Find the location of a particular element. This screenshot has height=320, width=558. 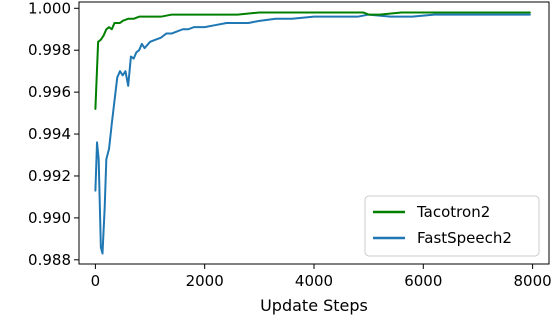

x-tick-label: 0 is located at coordinates (96, 281).